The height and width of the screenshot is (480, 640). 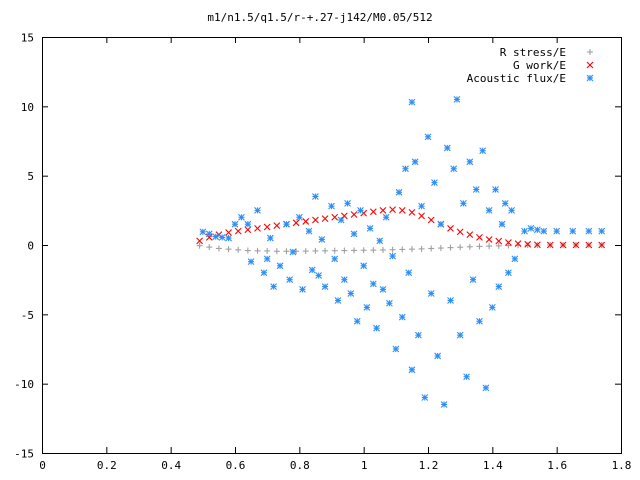 What do you see at coordinates (30, 176) in the screenshot?
I see `y-tick-label: 5` at bounding box center [30, 176].